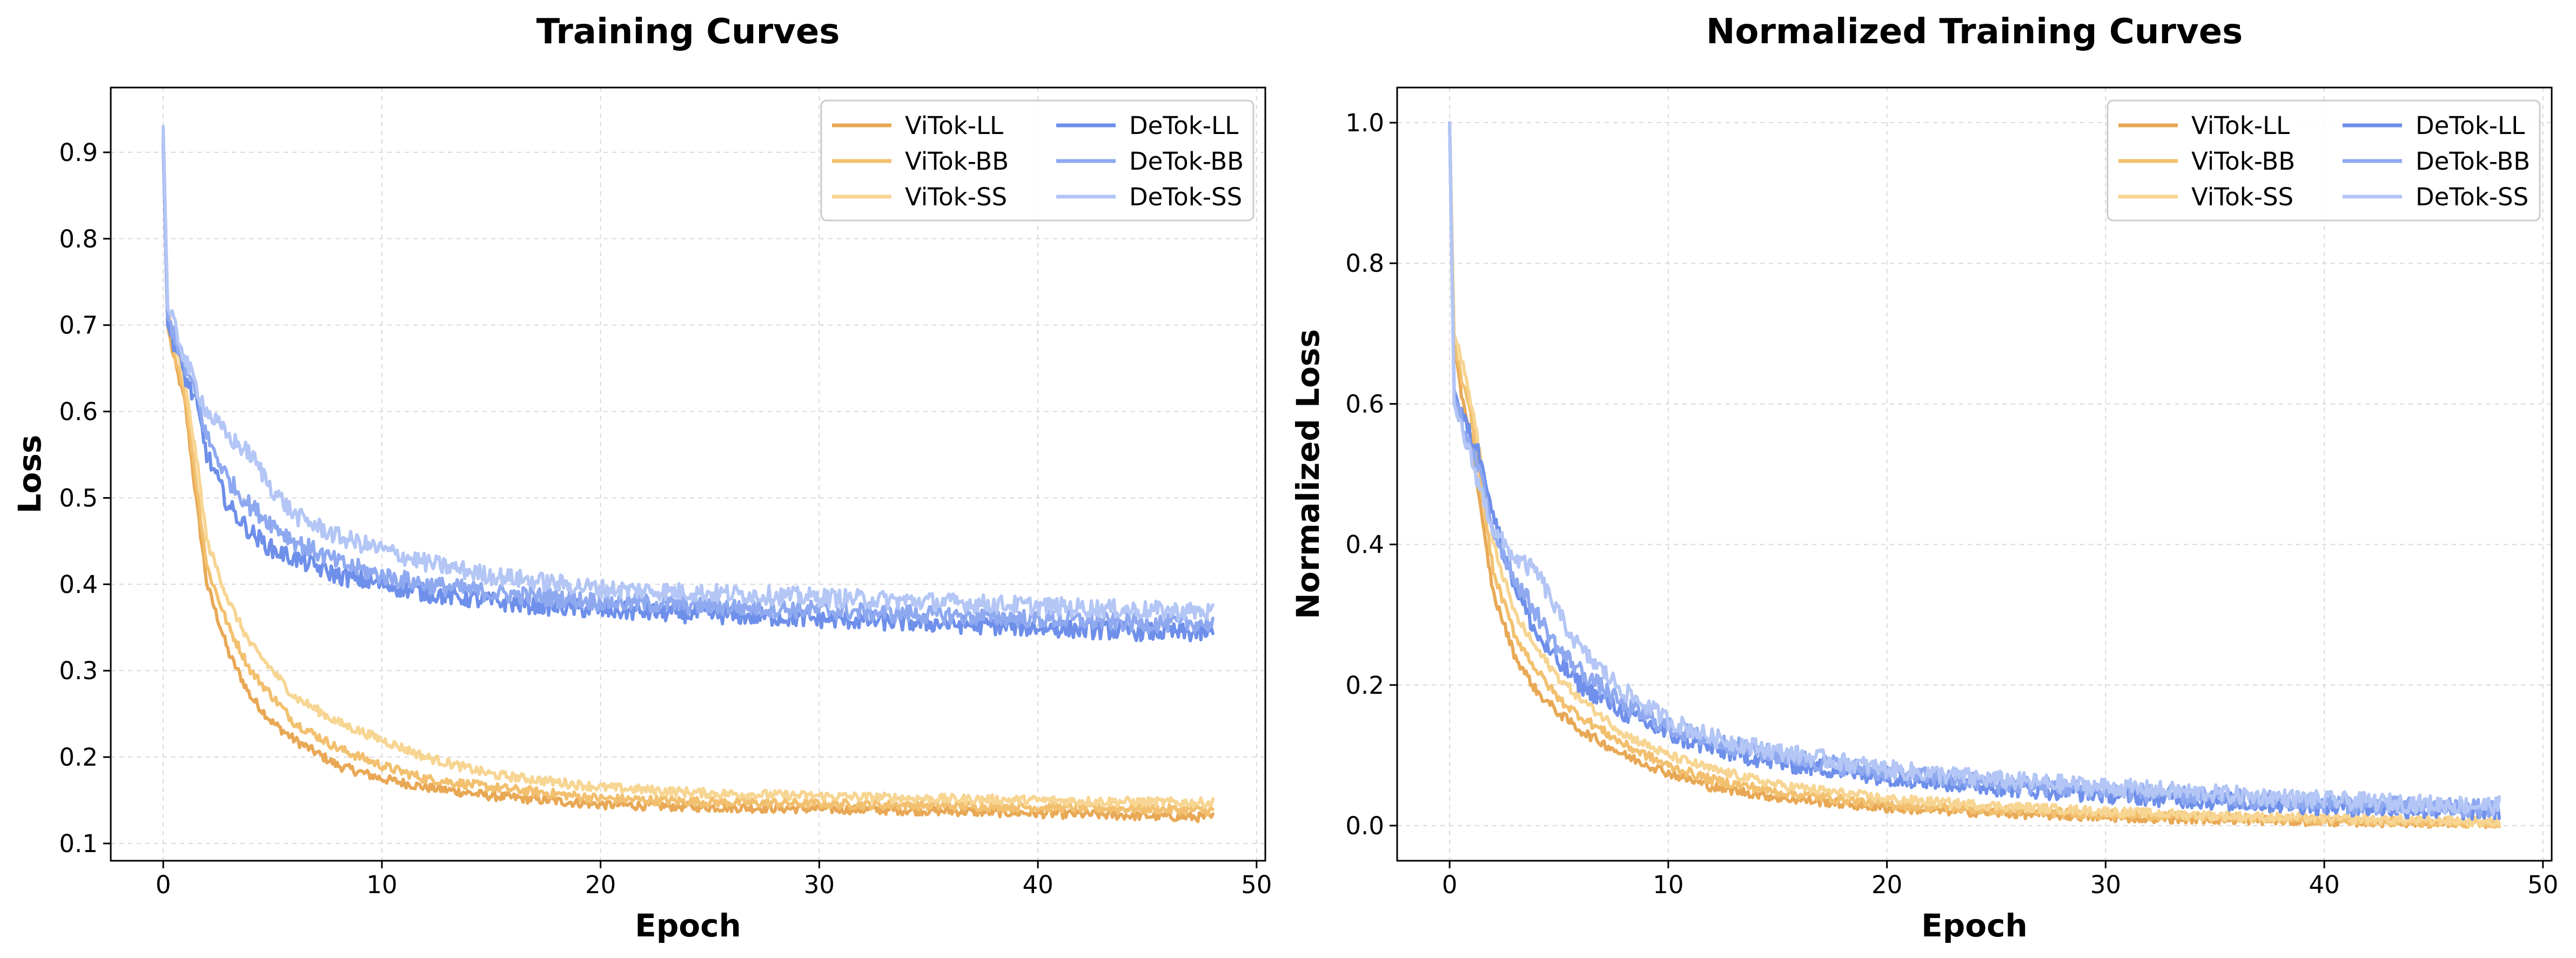 This screenshot has height=958, width=2576. Describe the element at coordinates (78, 325) in the screenshot. I see `y-tick-label: 0.7` at that location.